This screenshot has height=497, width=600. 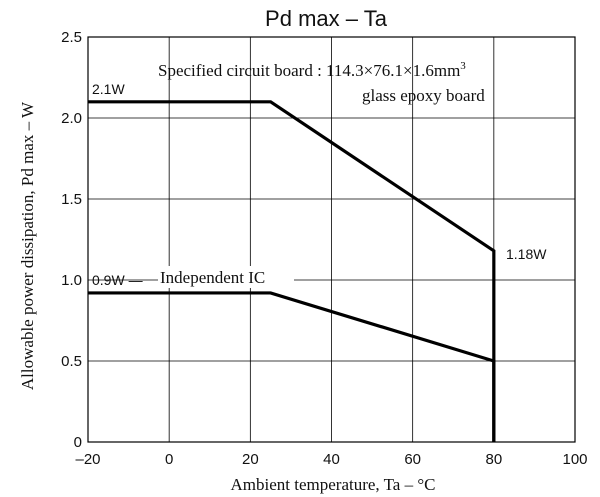 I want to click on x-tick-labels: –20 0 20 40 60 80 100, so click(x=331, y=459).